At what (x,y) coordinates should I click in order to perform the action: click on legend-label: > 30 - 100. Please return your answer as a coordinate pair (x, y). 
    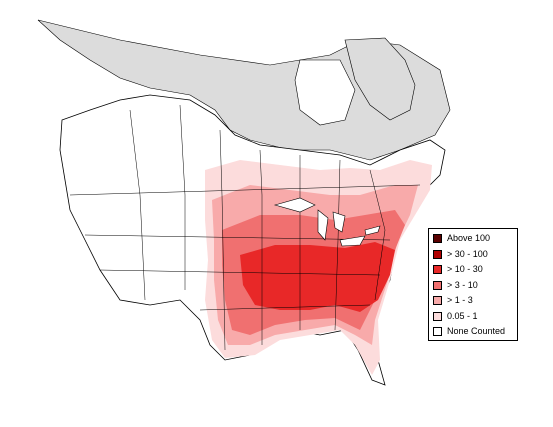
    Looking at the image, I should click on (467, 253).